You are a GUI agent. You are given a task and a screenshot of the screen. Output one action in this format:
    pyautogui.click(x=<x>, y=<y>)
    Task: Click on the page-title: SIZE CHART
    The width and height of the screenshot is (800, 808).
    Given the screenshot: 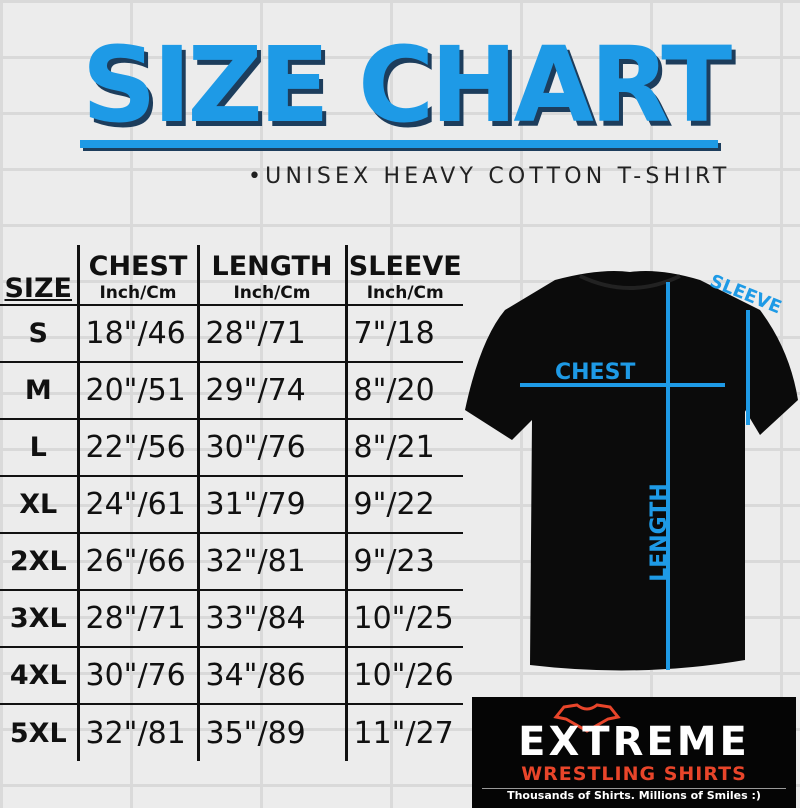 What is the action you would take?
    pyautogui.click(x=406, y=85)
    